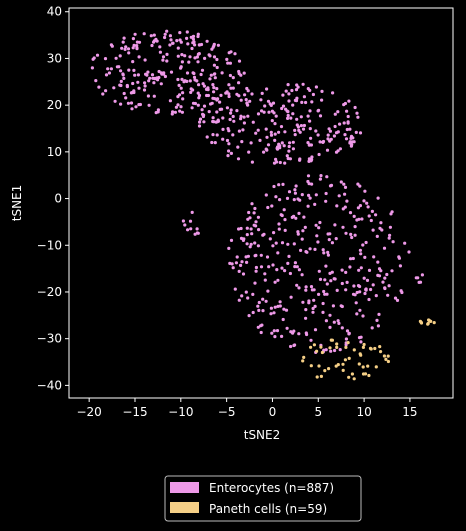 The width and height of the screenshot is (466, 531). I want to click on y-tick-label: 0, so click(58, 199).